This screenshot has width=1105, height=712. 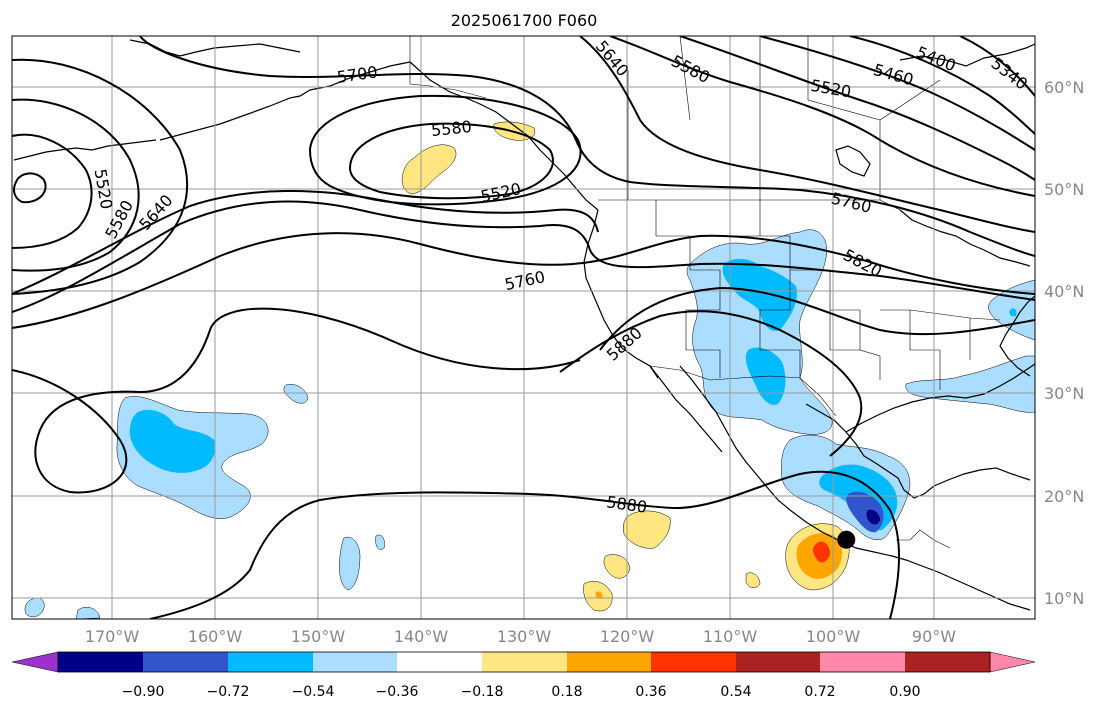 I want to click on lat-tick-label: 60°N, so click(x=1064, y=87).